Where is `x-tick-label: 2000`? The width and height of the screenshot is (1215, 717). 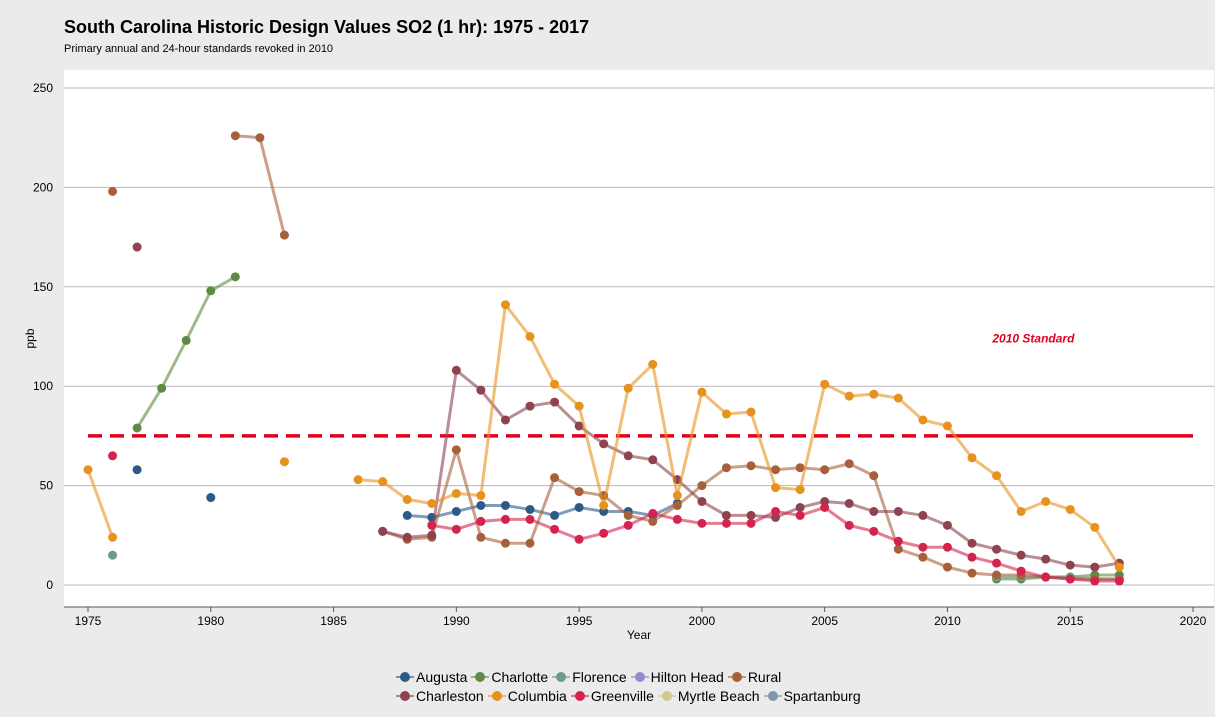
x-tick-label: 2000 is located at coordinates (702, 621).